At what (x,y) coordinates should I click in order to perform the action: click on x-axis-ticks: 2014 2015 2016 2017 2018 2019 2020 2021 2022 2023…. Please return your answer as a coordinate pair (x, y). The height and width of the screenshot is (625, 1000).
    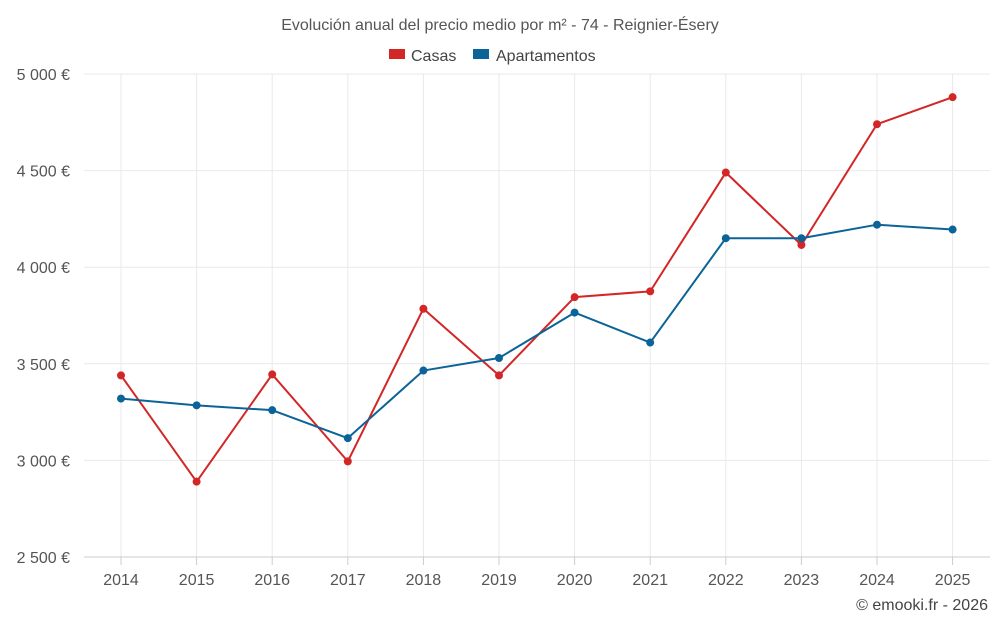
    Looking at the image, I should click on (536, 573).